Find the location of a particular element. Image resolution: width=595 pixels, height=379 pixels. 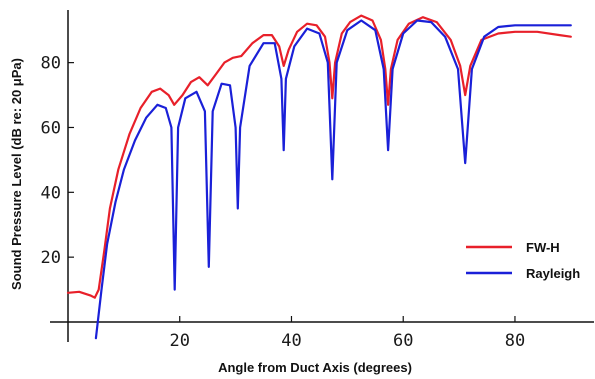

x-tick-label: 20 is located at coordinates (179, 341).